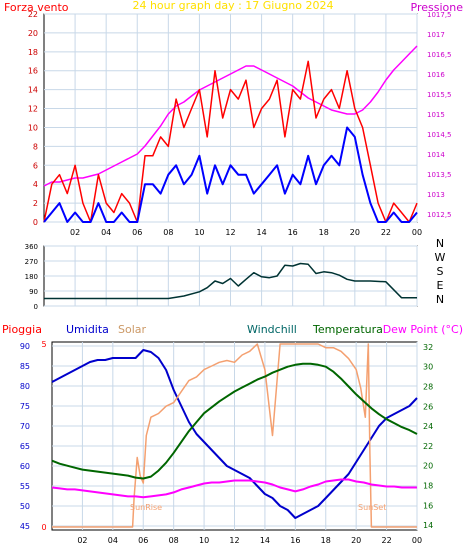  What do you see at coordinates (428, 436) in the screenshot?
I see `temperature-tick-labels: 14 16 18 20 22 24 26 28 30 32` at bounding box center [428, 436].